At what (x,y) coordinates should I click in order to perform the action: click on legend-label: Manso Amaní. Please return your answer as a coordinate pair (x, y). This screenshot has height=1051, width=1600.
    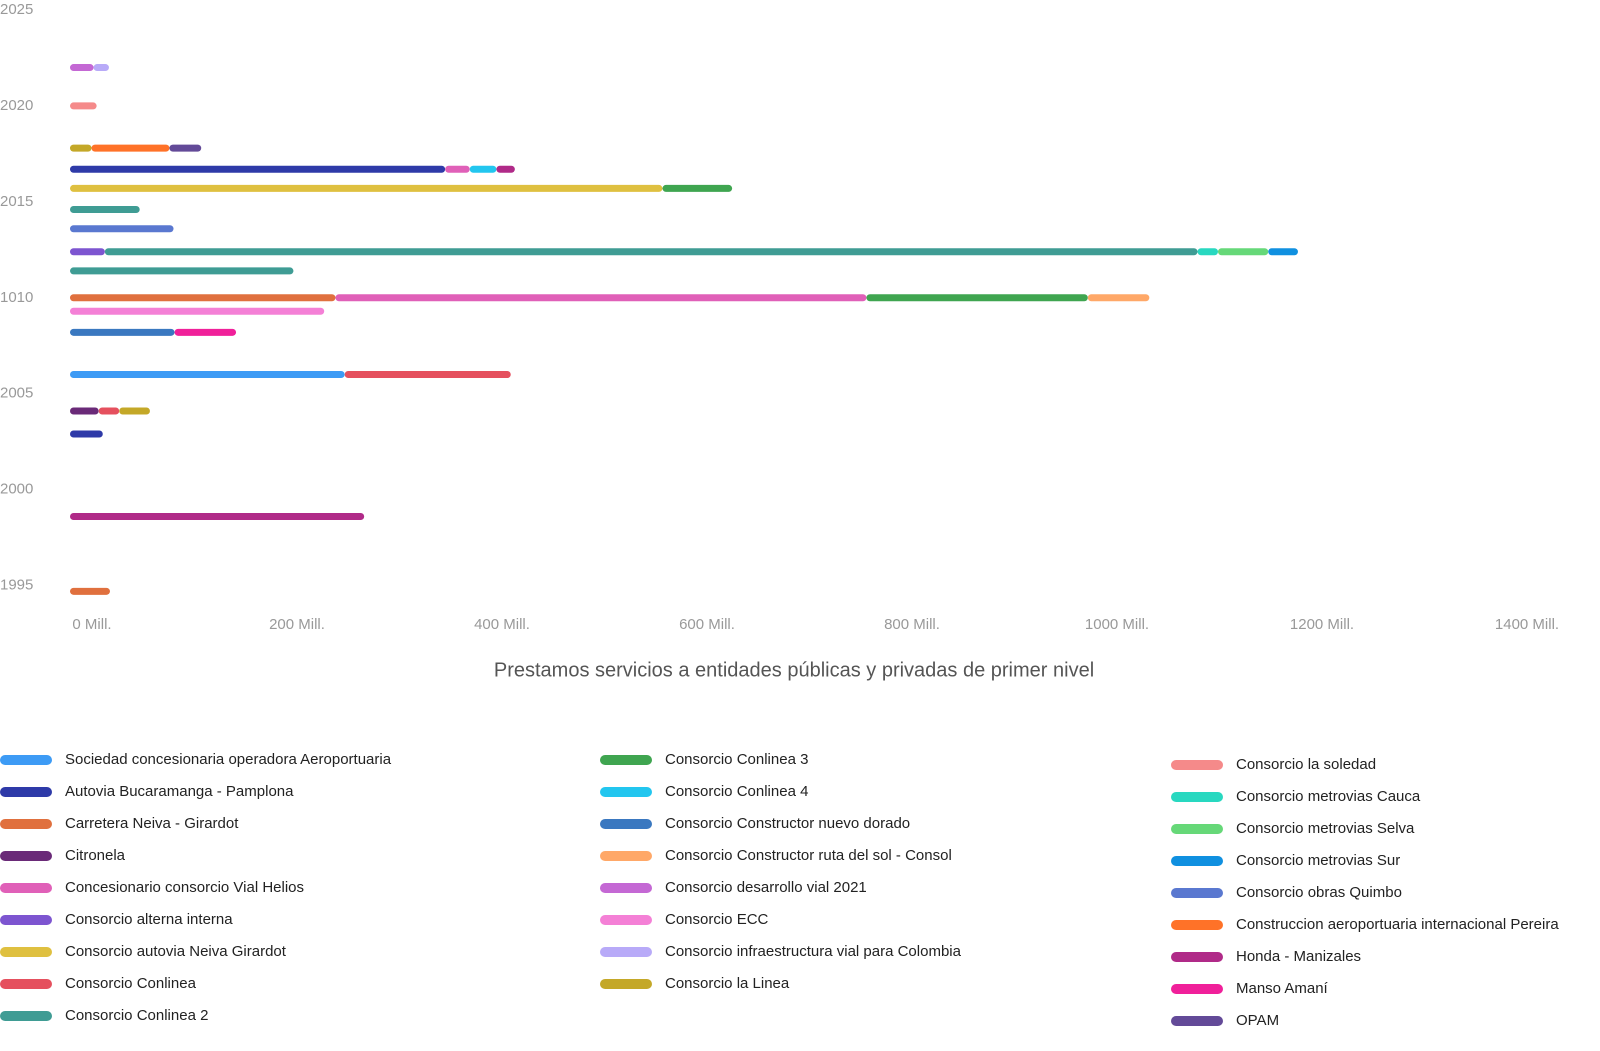
    Looking at the image, I should click on (1282, 988).